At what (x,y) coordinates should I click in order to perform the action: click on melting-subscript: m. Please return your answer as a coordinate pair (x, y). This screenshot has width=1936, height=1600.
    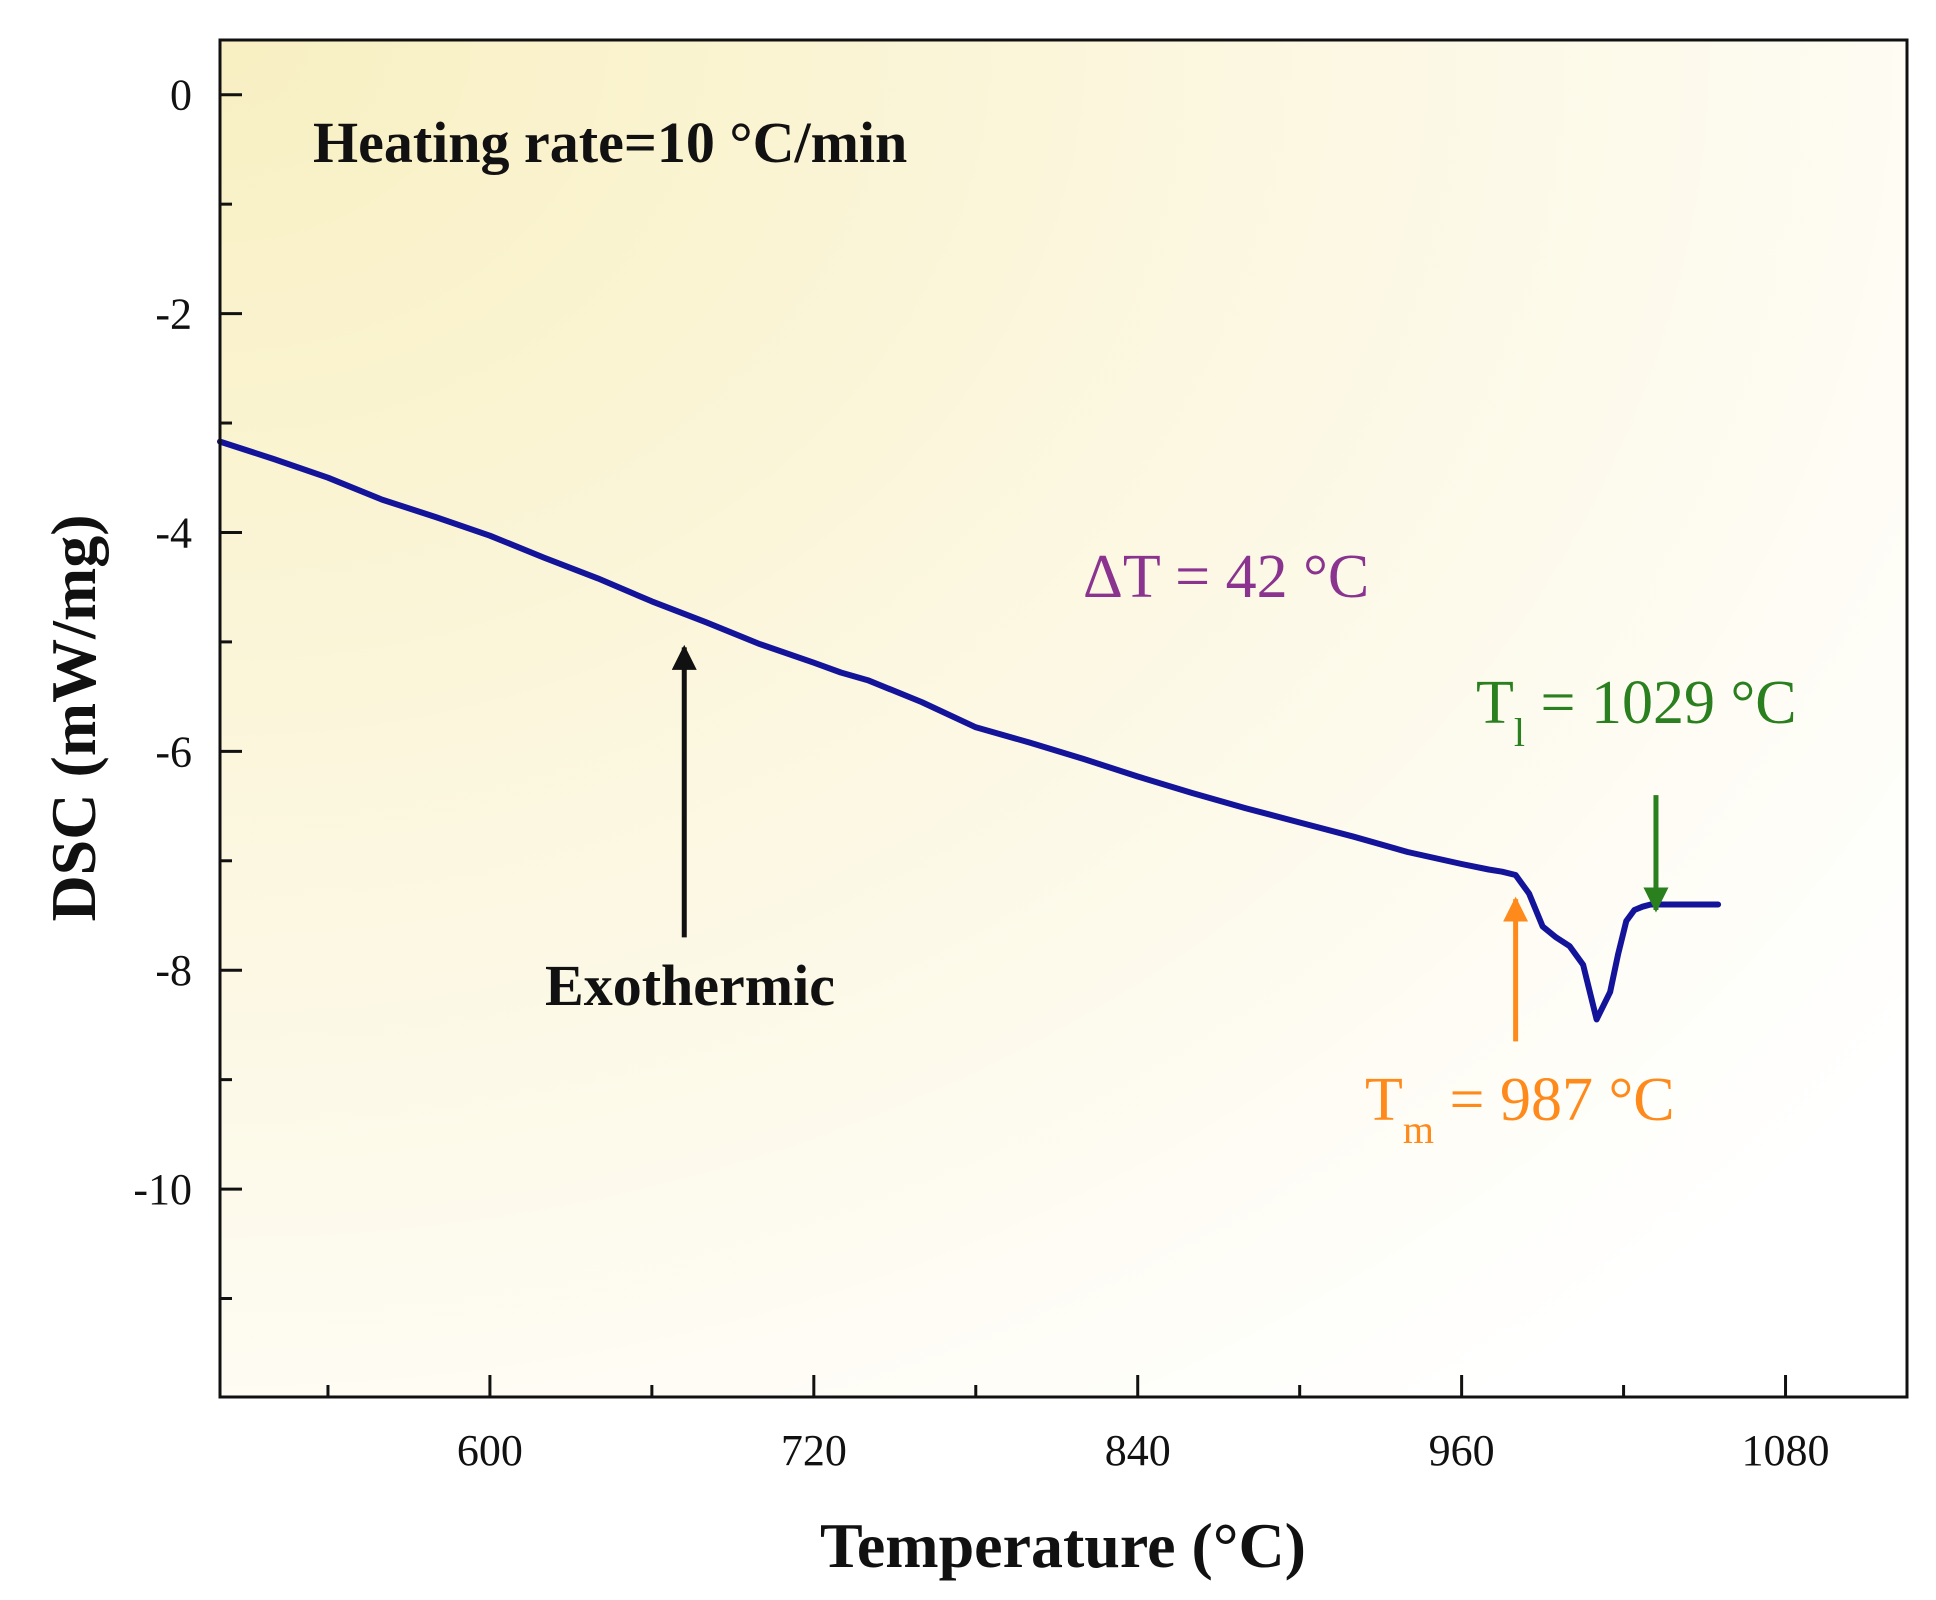
    Looking at the image, I should click on (1418, 1129).